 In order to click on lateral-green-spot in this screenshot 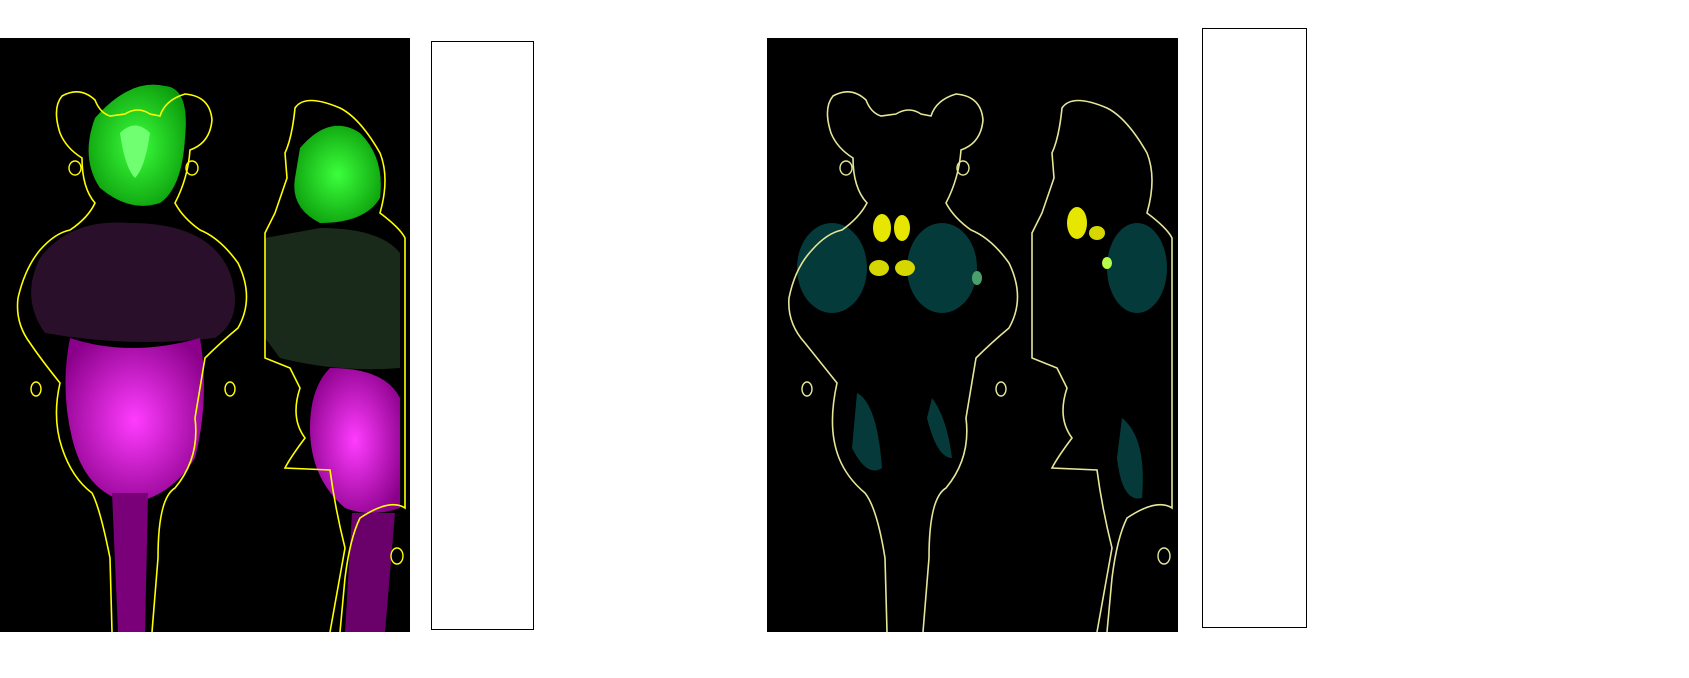, I will do `click(1107, 263)`.